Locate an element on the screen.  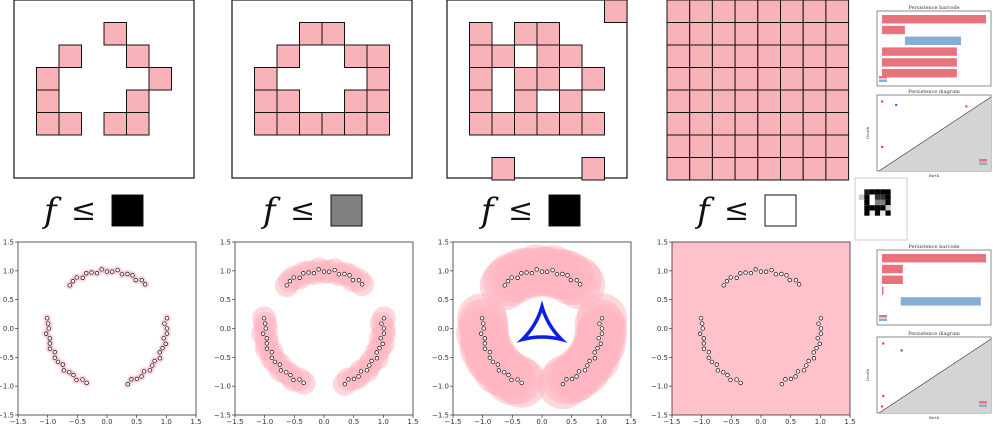
legend-h0 is located at coordinates (883, 316).